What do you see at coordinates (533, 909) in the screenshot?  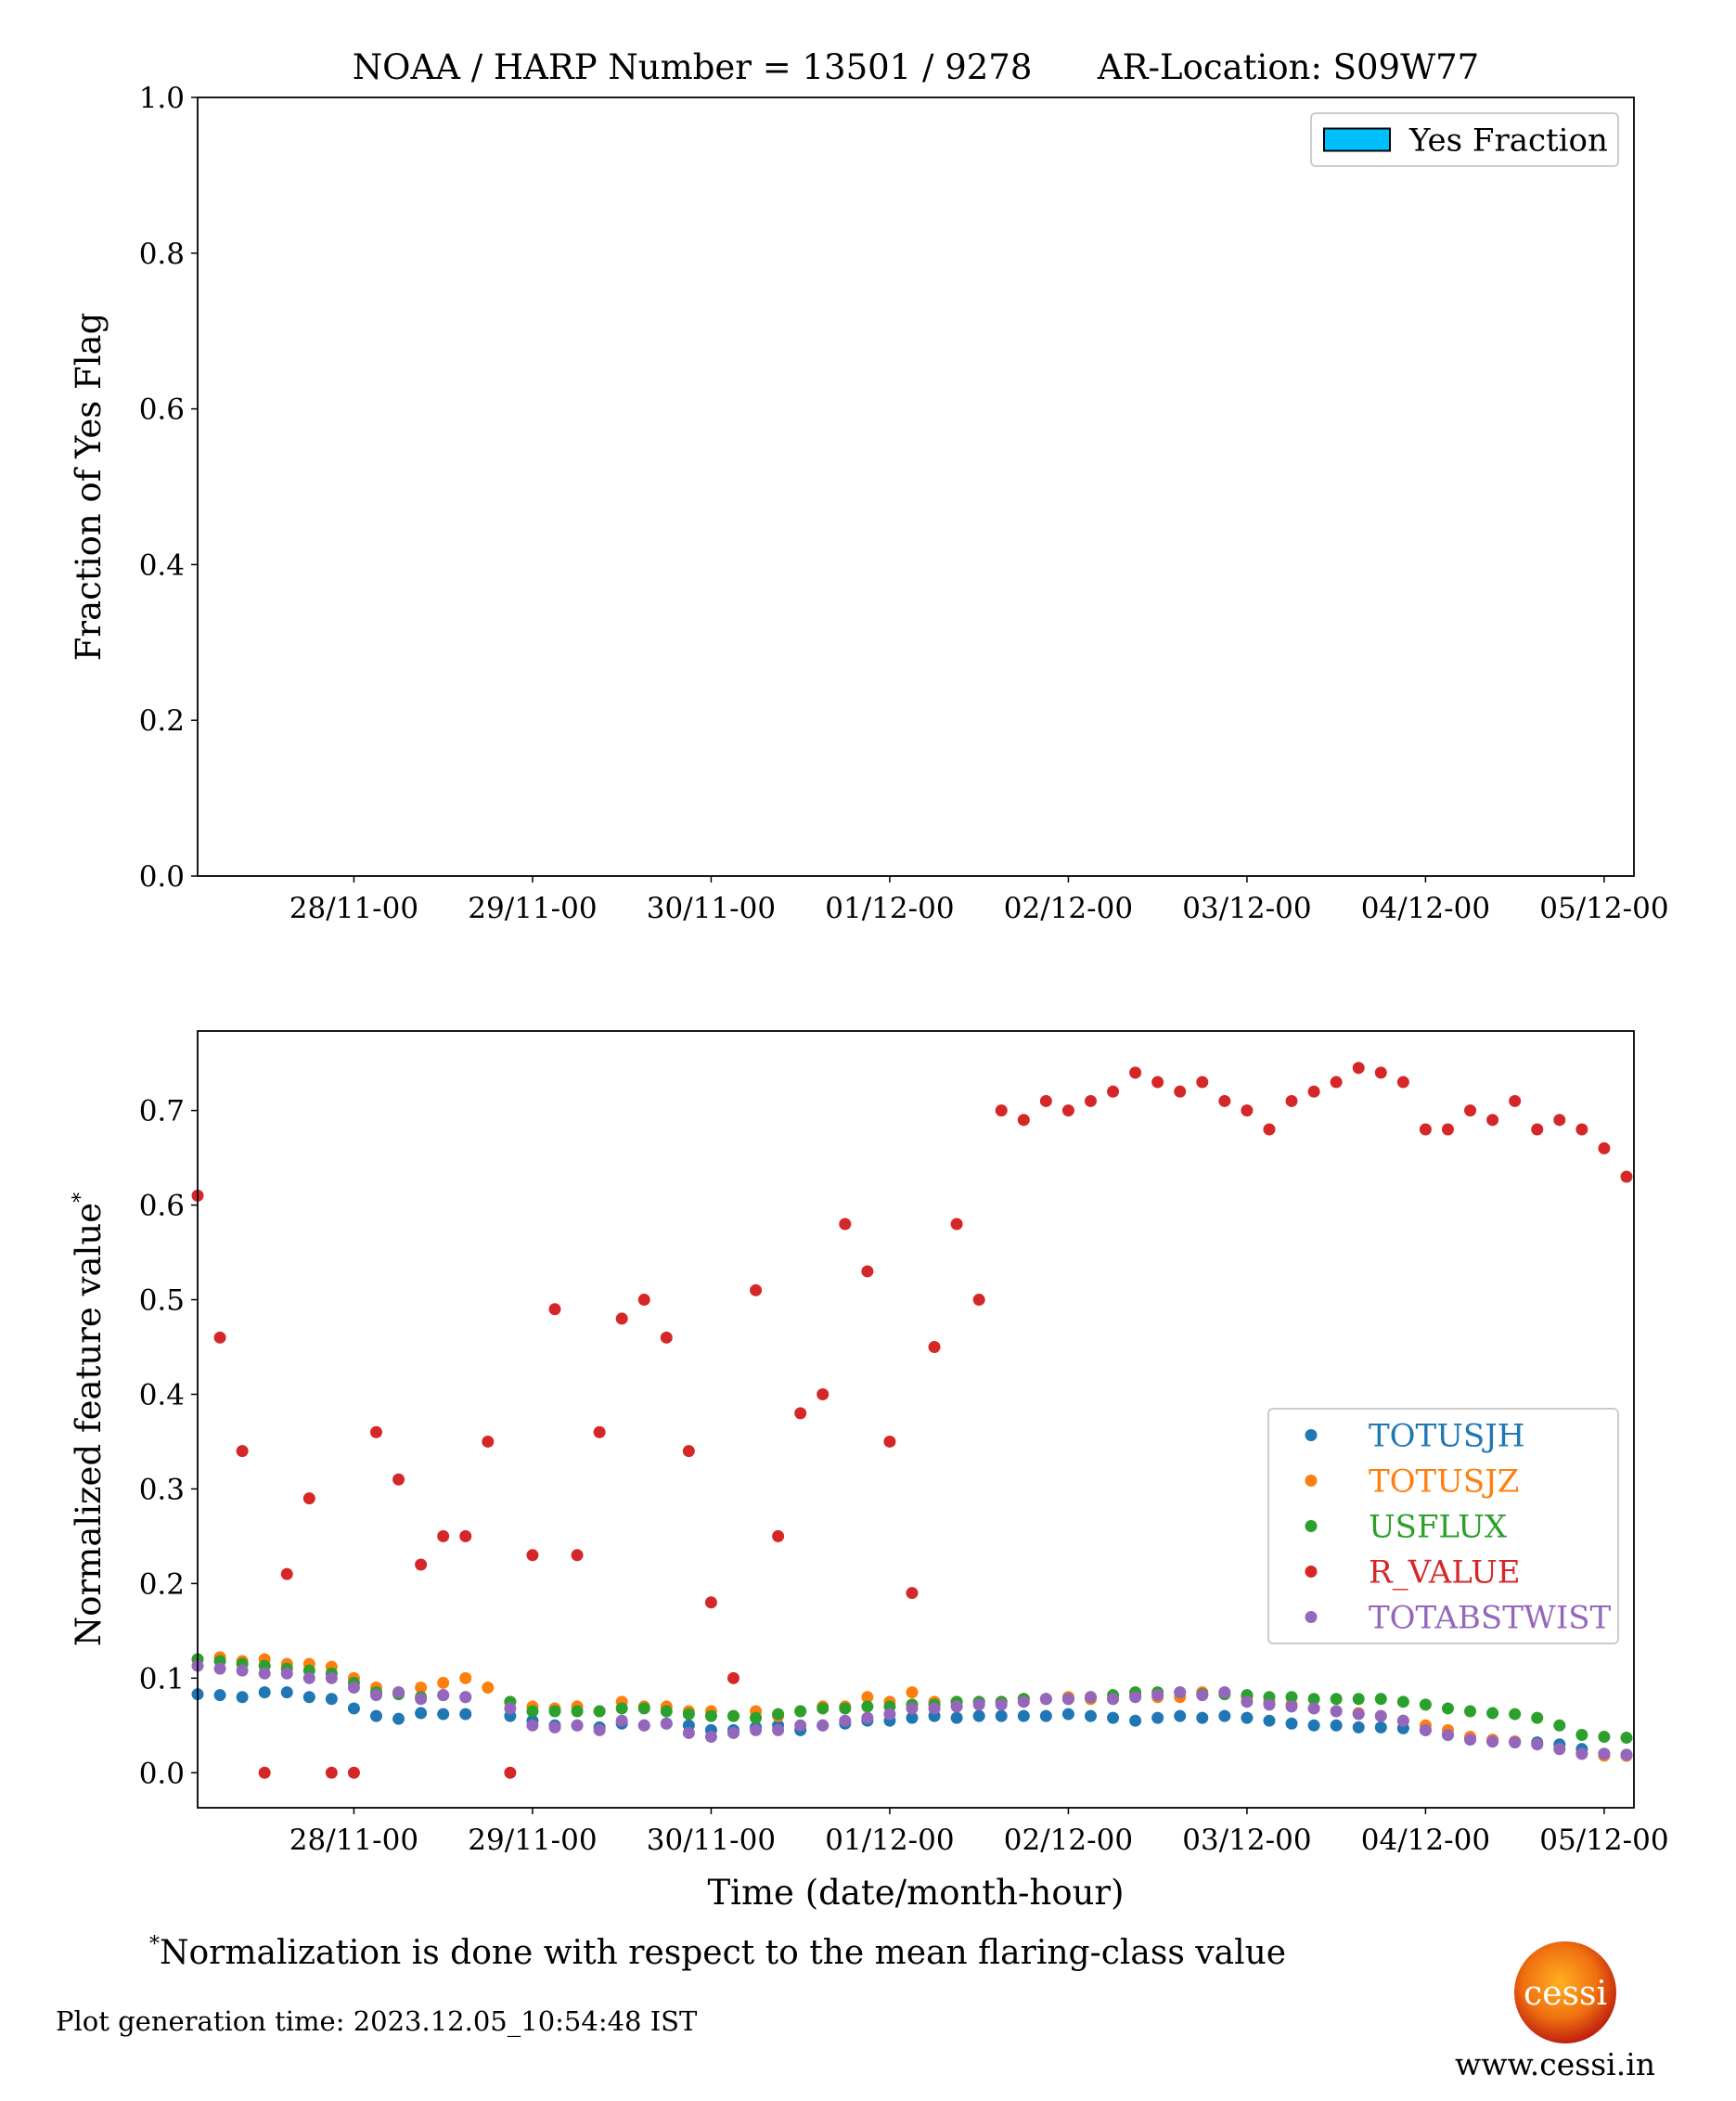 I see `x-tick-label: 29/11-00` at bounding box center [533, 909].